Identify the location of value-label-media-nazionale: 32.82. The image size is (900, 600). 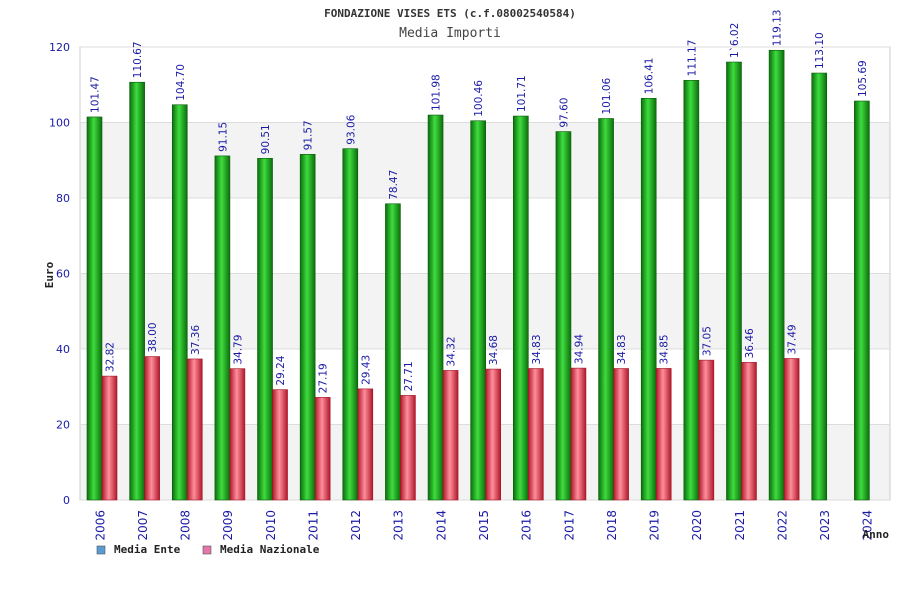
(111, 357).